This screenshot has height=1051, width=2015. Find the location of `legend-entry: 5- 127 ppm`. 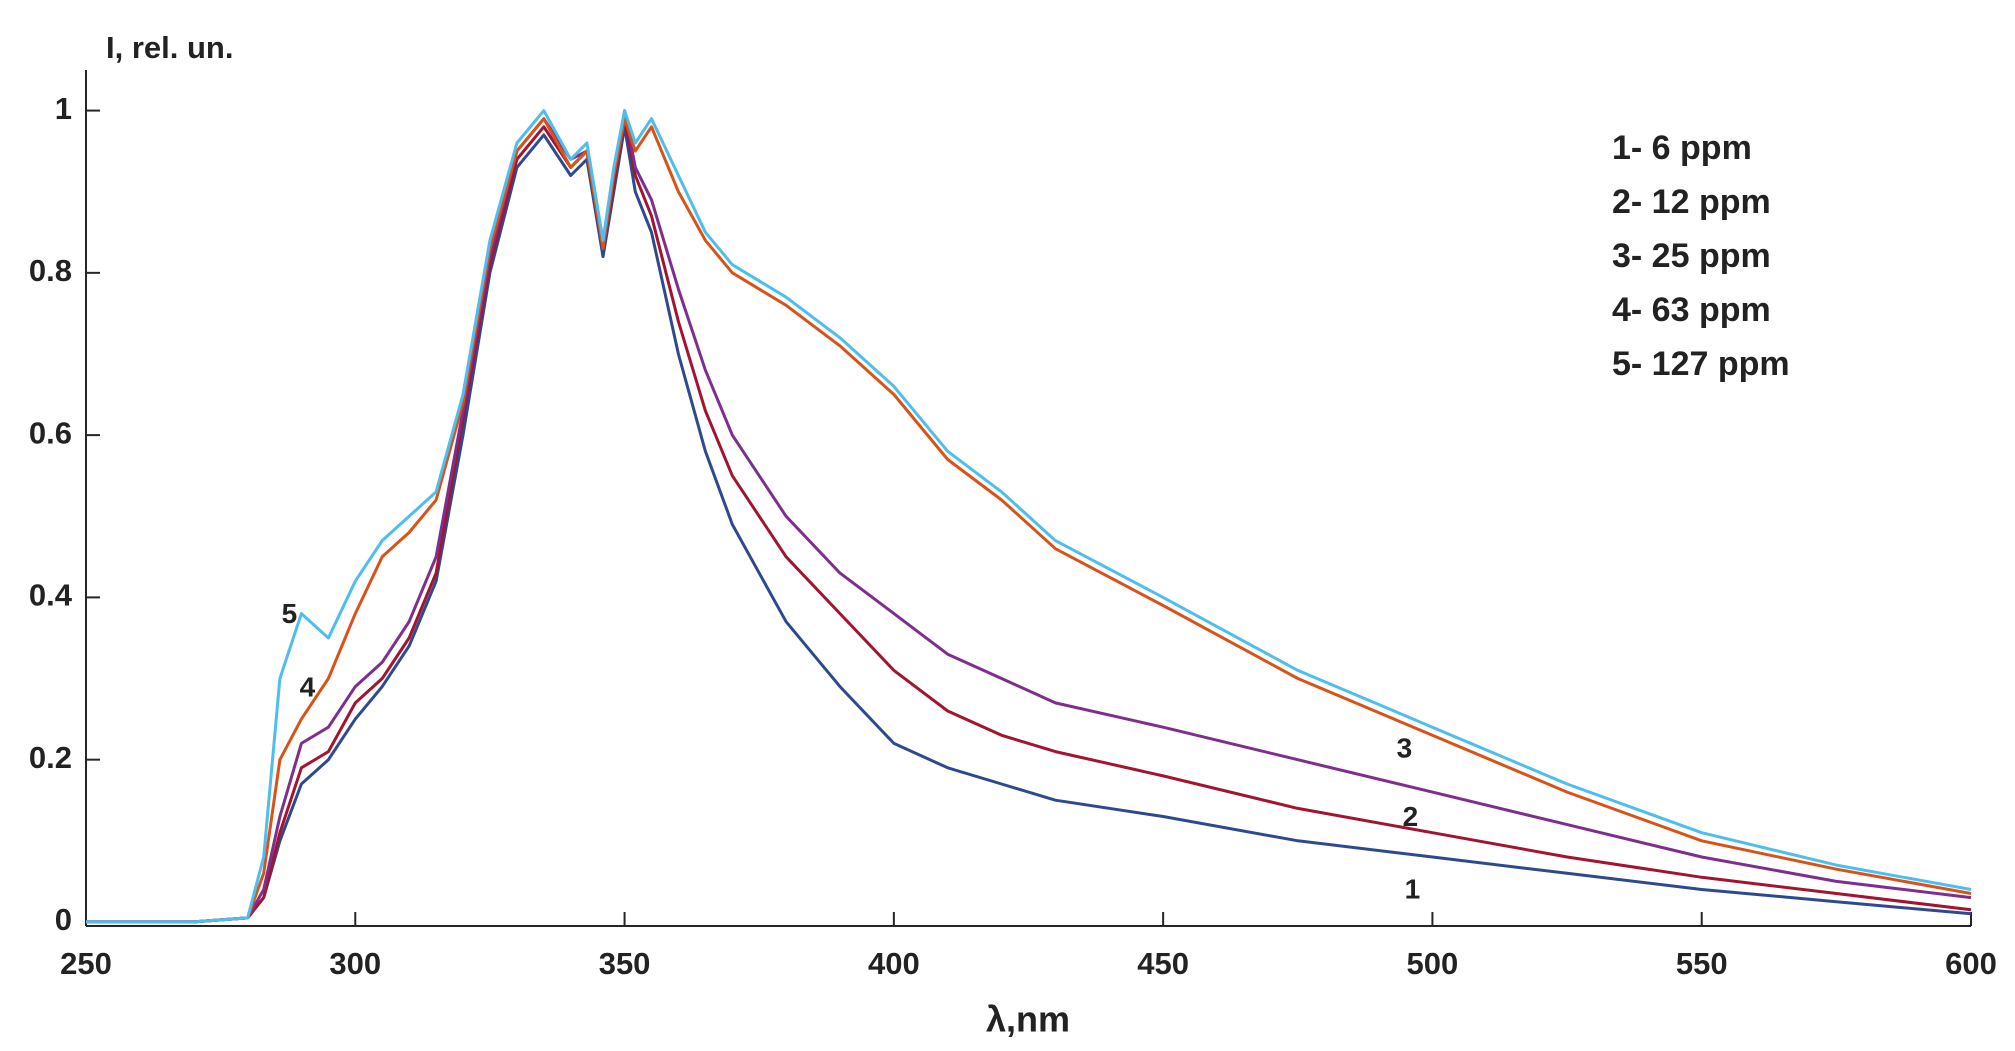

legend-entry: 5- 127 ppm is located at coordinates (1701, 364).